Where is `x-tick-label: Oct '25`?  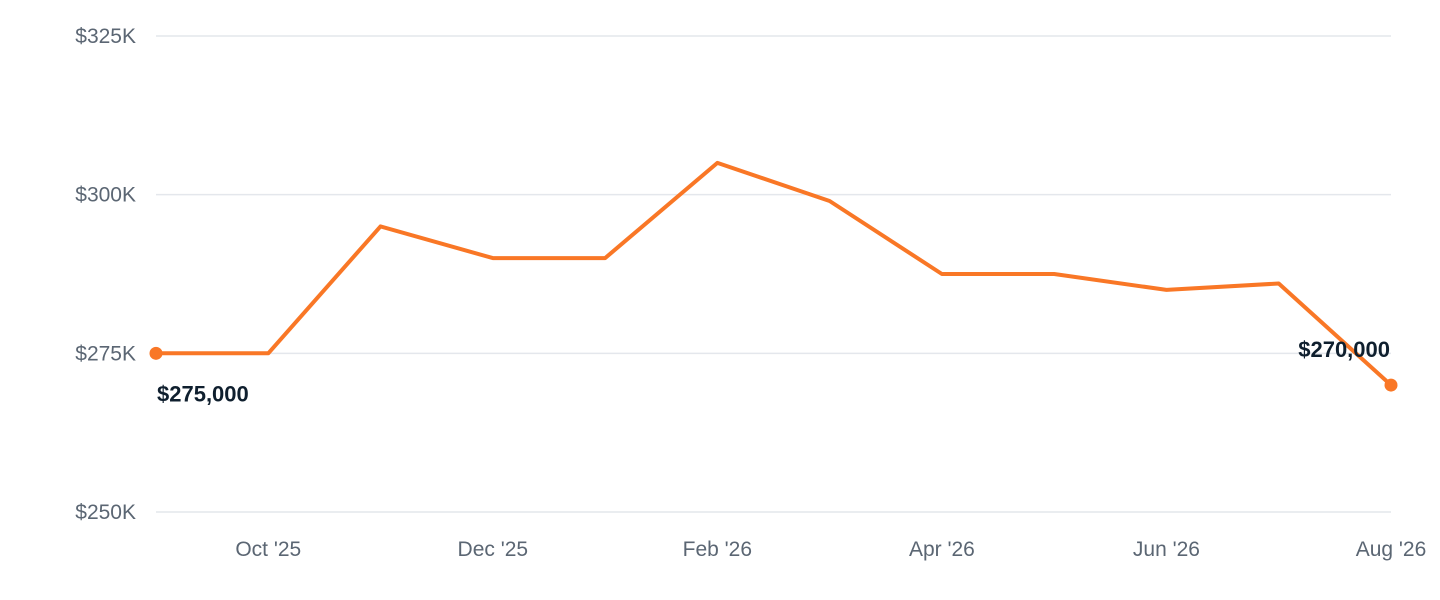 x-tick-label: Oct '25 is located at coordinates (268, 549).